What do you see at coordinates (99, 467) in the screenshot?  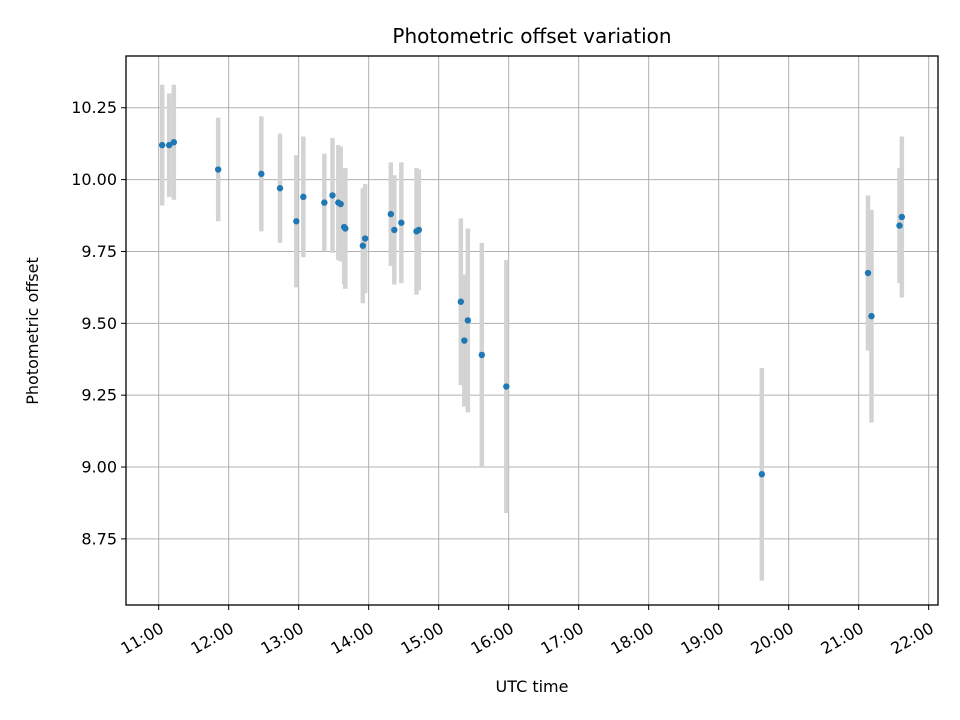 I see `y-tick-label: 9.00` at bounding box center [99, 467].